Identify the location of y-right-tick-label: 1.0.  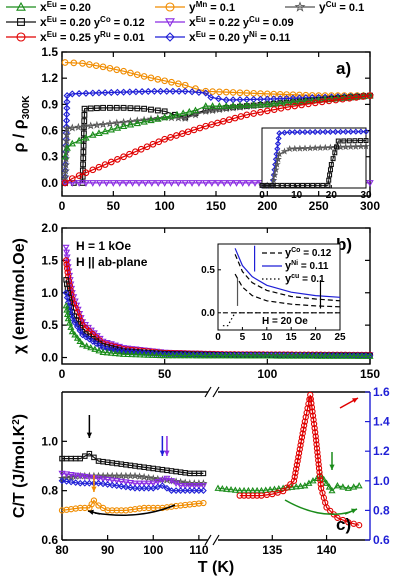
(381, 481).